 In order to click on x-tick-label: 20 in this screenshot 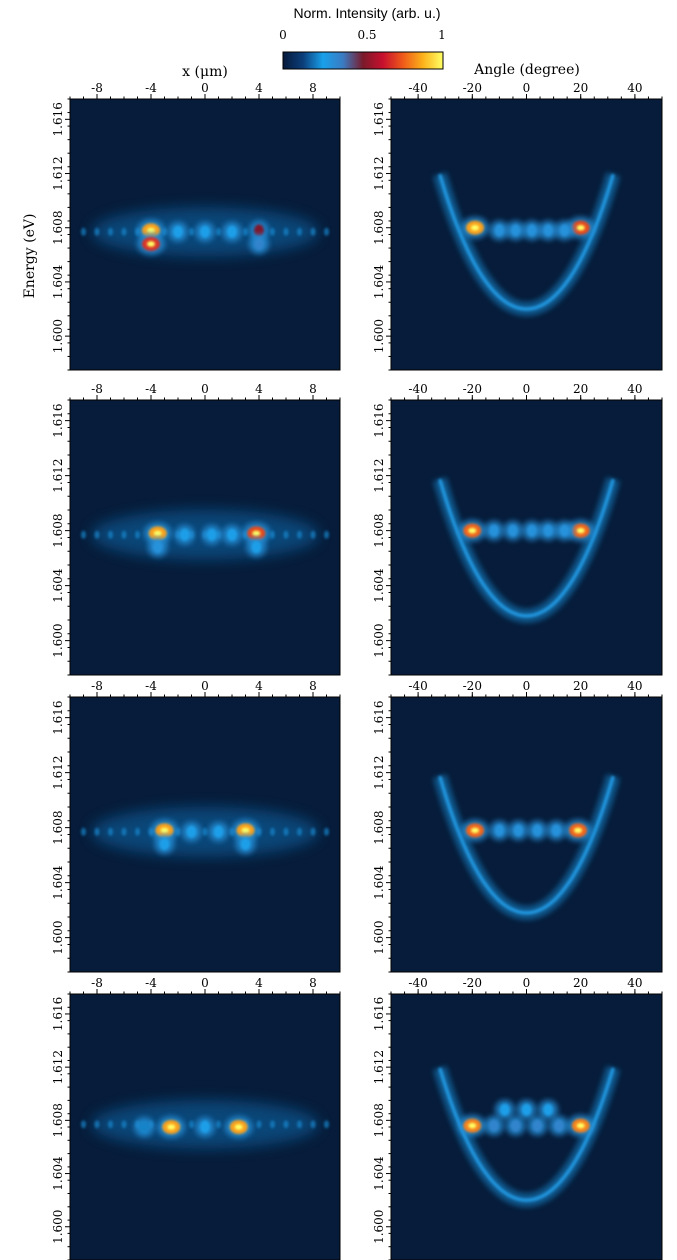, I will do `click(580, 88)`.